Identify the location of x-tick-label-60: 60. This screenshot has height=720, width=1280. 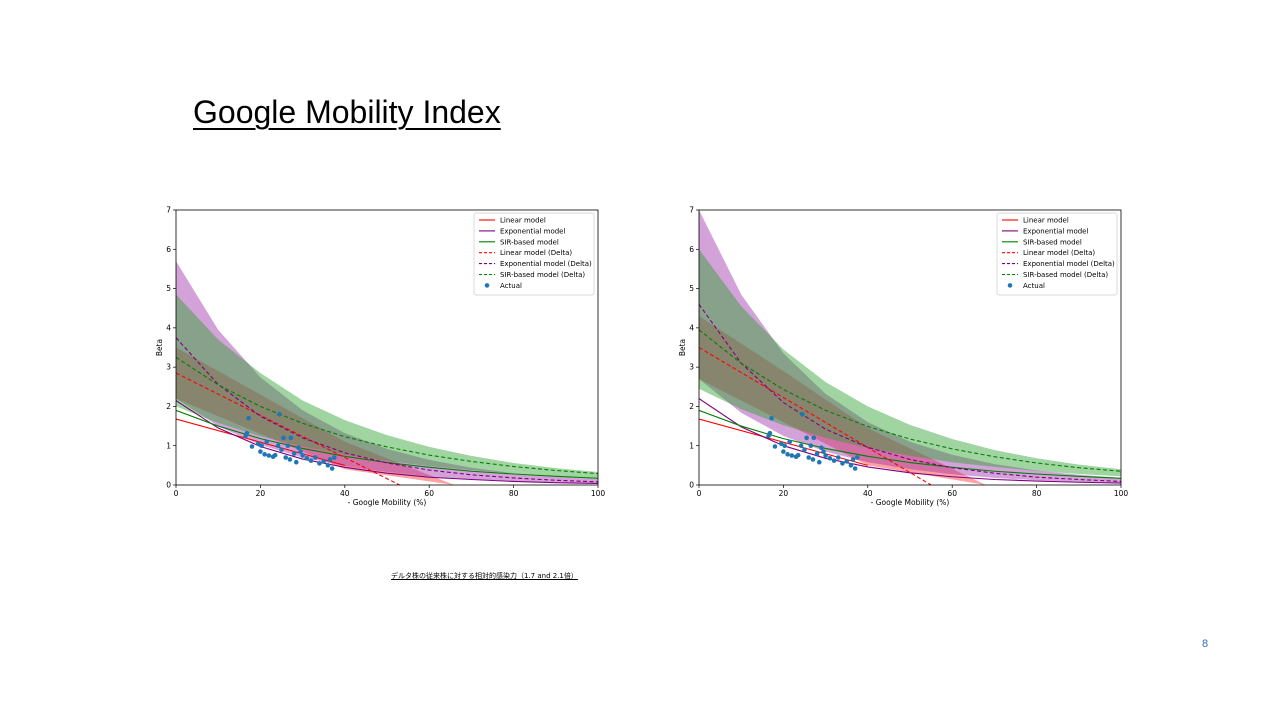
(952, 493).